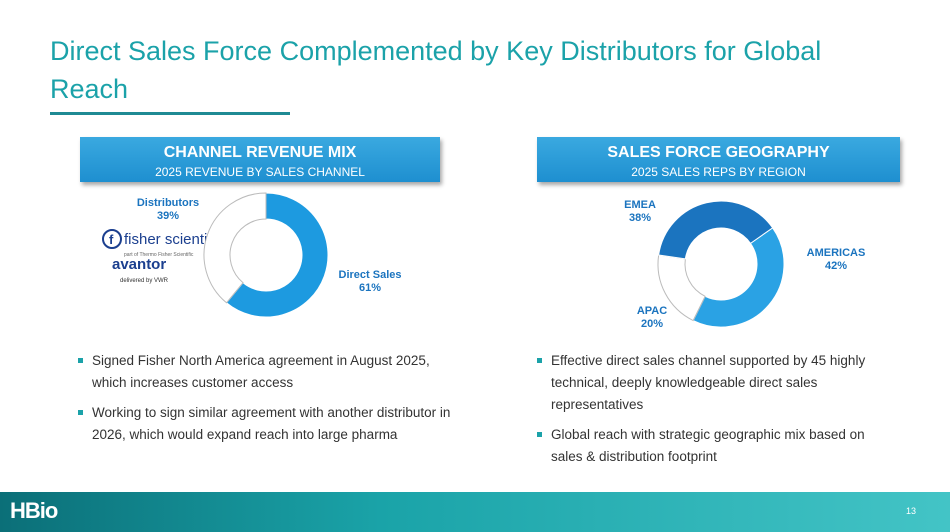 Image resolution: width=950 pixels, height=532 pixels. I want to click on segment-label: APAC, so click(652, 311).